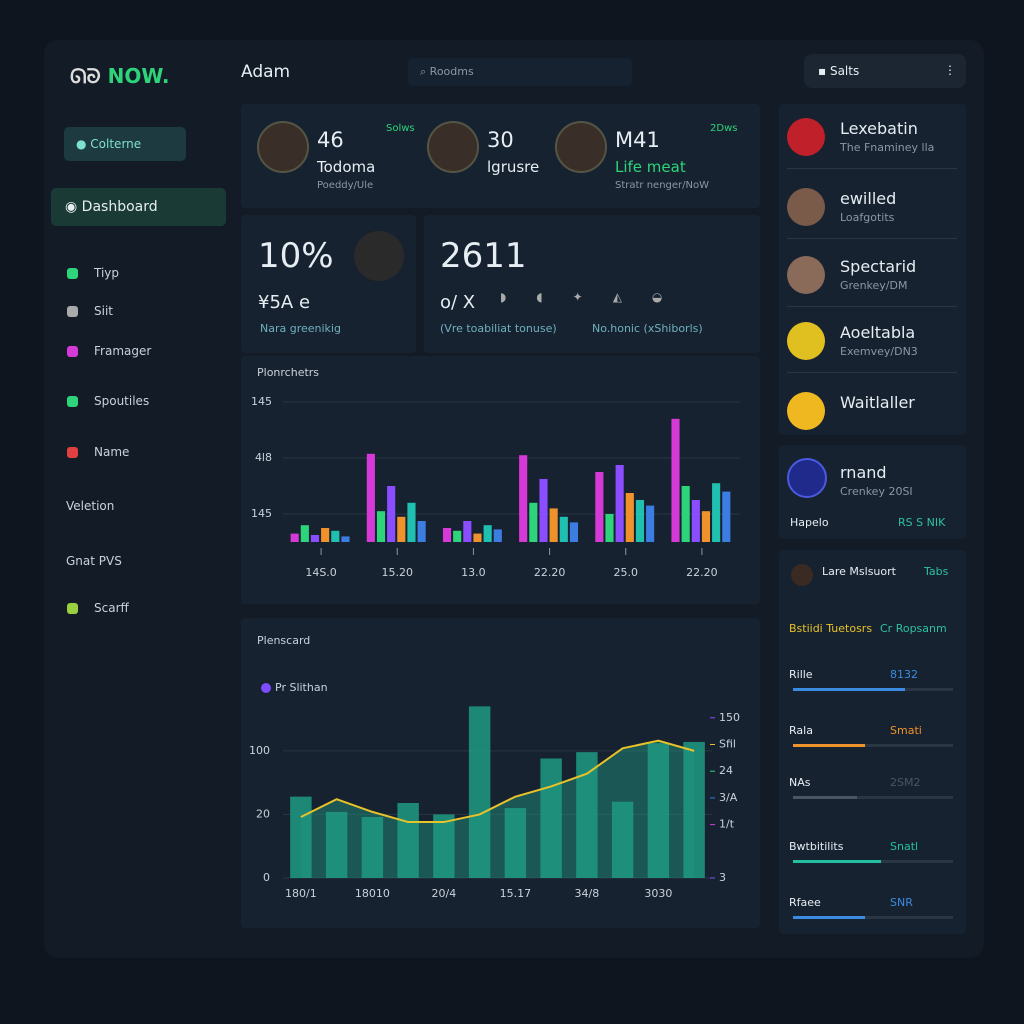 This screenshot has width=1024, height=1024. What do you see at coordinates (94, 561) in the screenshot?
I see `nav-item: Gnat PVS` at bounding box center [94, 561].